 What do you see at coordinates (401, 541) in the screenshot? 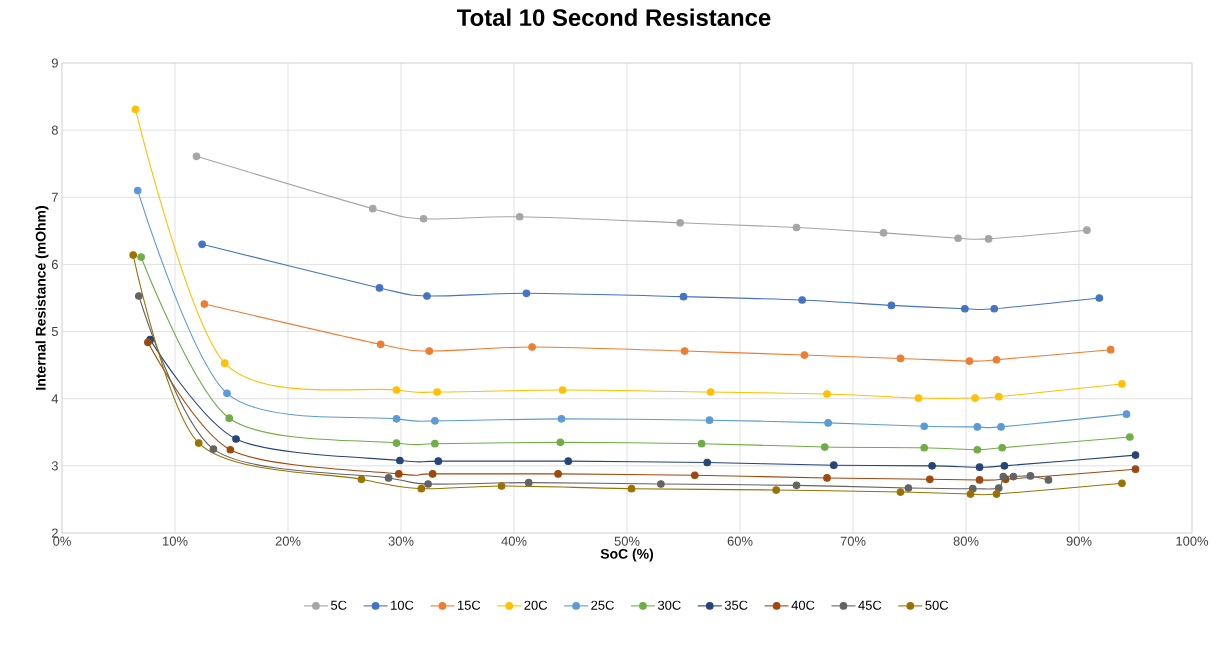
I see `x-tick-label: 30%` at bounding box center [401, 541].